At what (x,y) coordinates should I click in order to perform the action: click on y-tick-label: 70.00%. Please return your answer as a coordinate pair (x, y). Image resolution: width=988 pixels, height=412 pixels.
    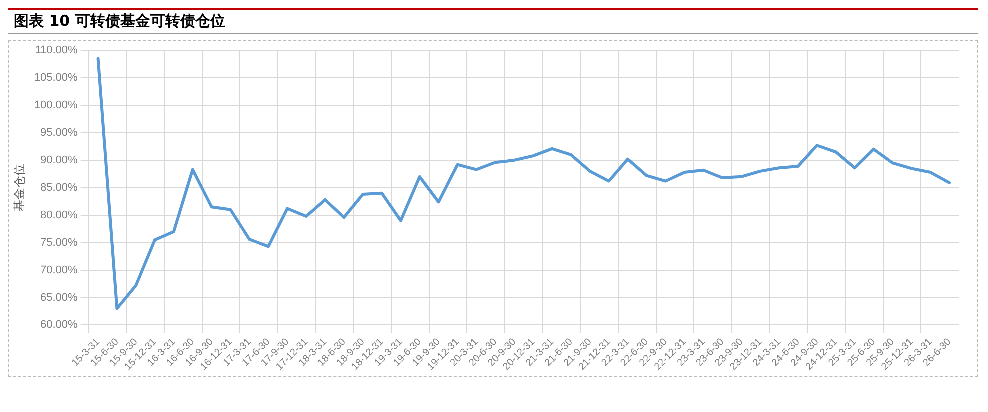
    Looking at the image, I should click on (59, 270).